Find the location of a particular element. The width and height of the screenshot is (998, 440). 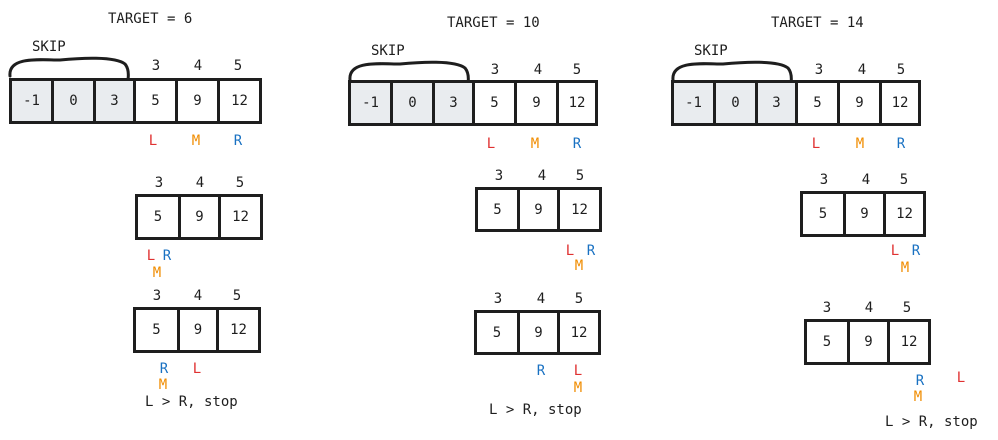

panel-title: TARGET = 14 is located at coordinates (817, 23).